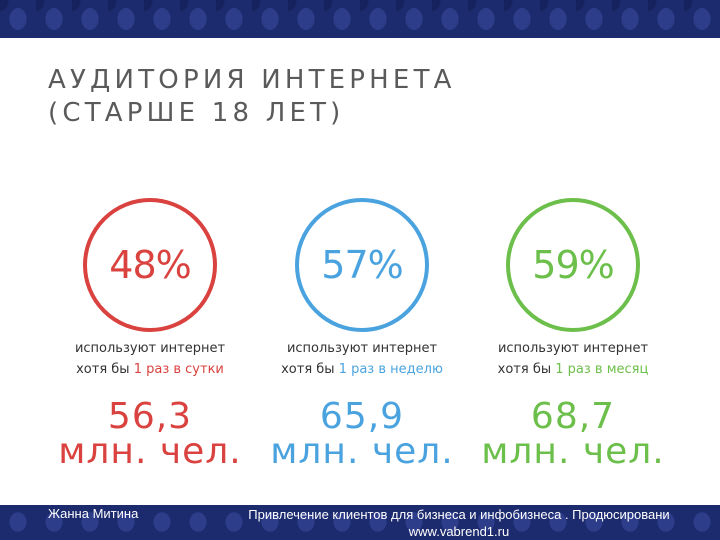  I want to click on percent-ring: 57%, so click(362, 265).